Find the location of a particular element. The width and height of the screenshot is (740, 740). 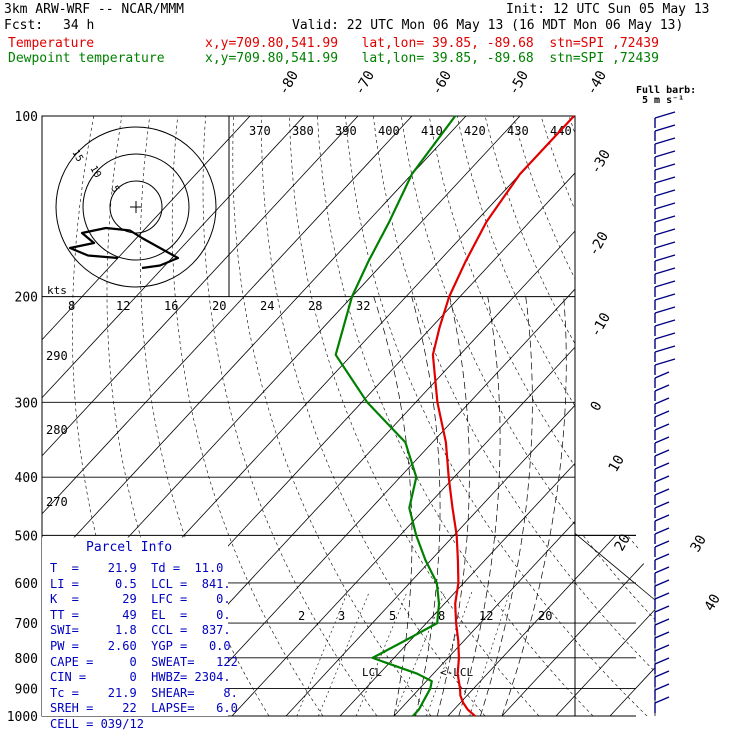

hodograph-speed-label: 8 is located at coordinates (71, 306).